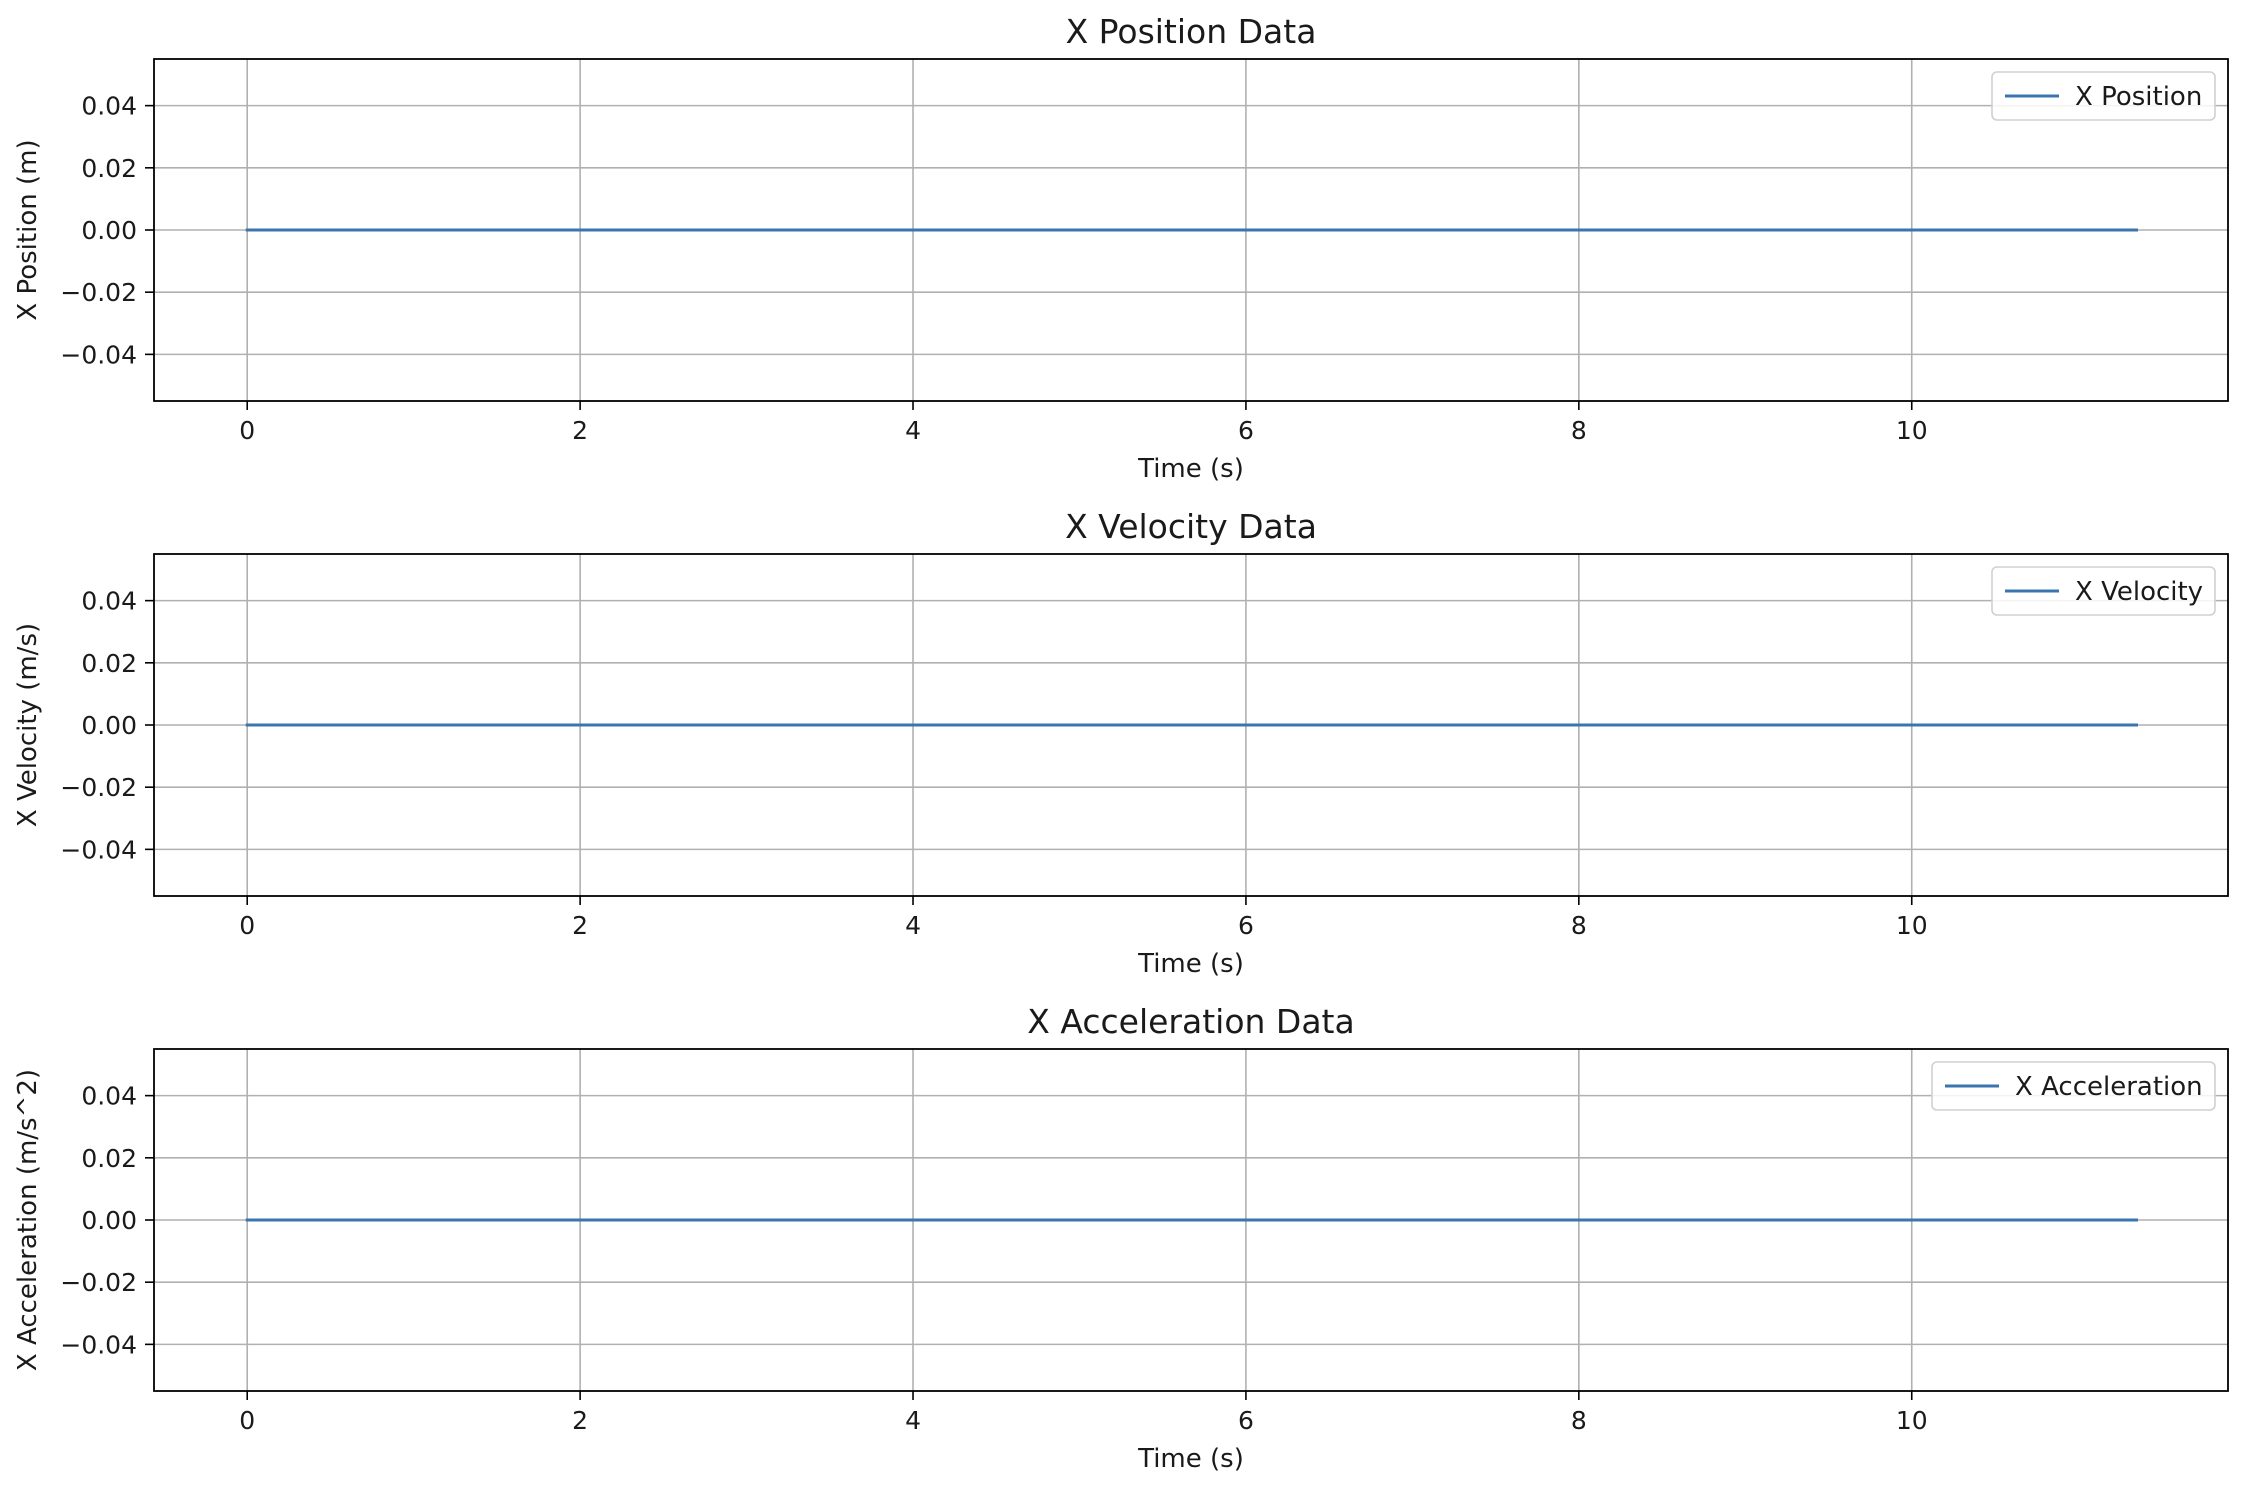  I want to click on legend: X Acceleration, so click(2073, 1086).